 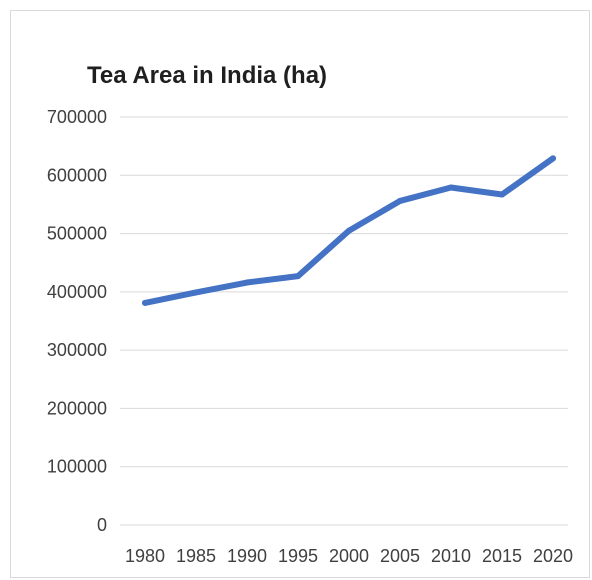 What do you see at coordinates (400, 200) in the screenshot?
I see `data-point-2005` at bounding box center [400, 200].